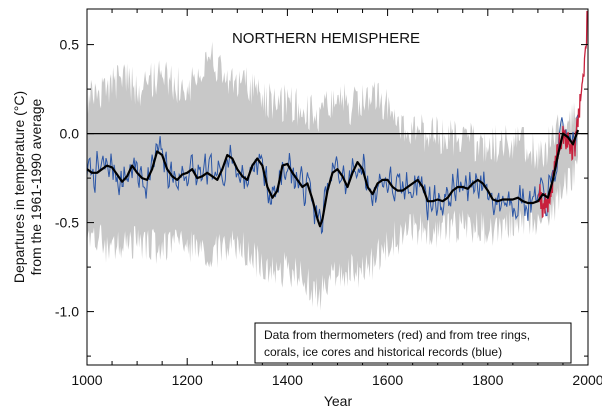  What do you see at coordinates (67, 312) in the screenshot?
I see `y-tick-label: -1.0` at bounding box center [67, 312].